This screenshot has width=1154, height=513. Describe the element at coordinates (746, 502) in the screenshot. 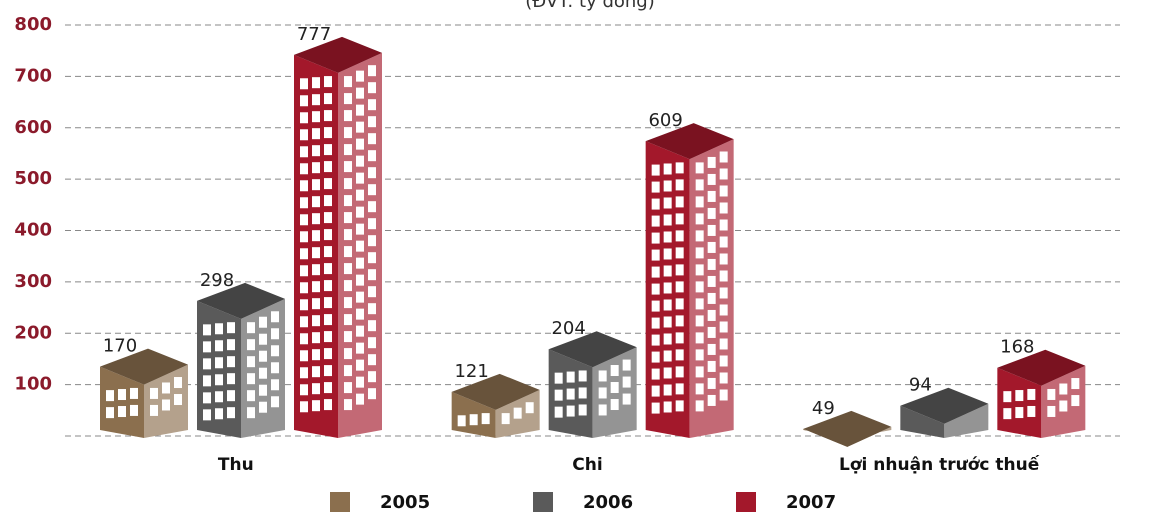

I see `legend-swatch` at that location.